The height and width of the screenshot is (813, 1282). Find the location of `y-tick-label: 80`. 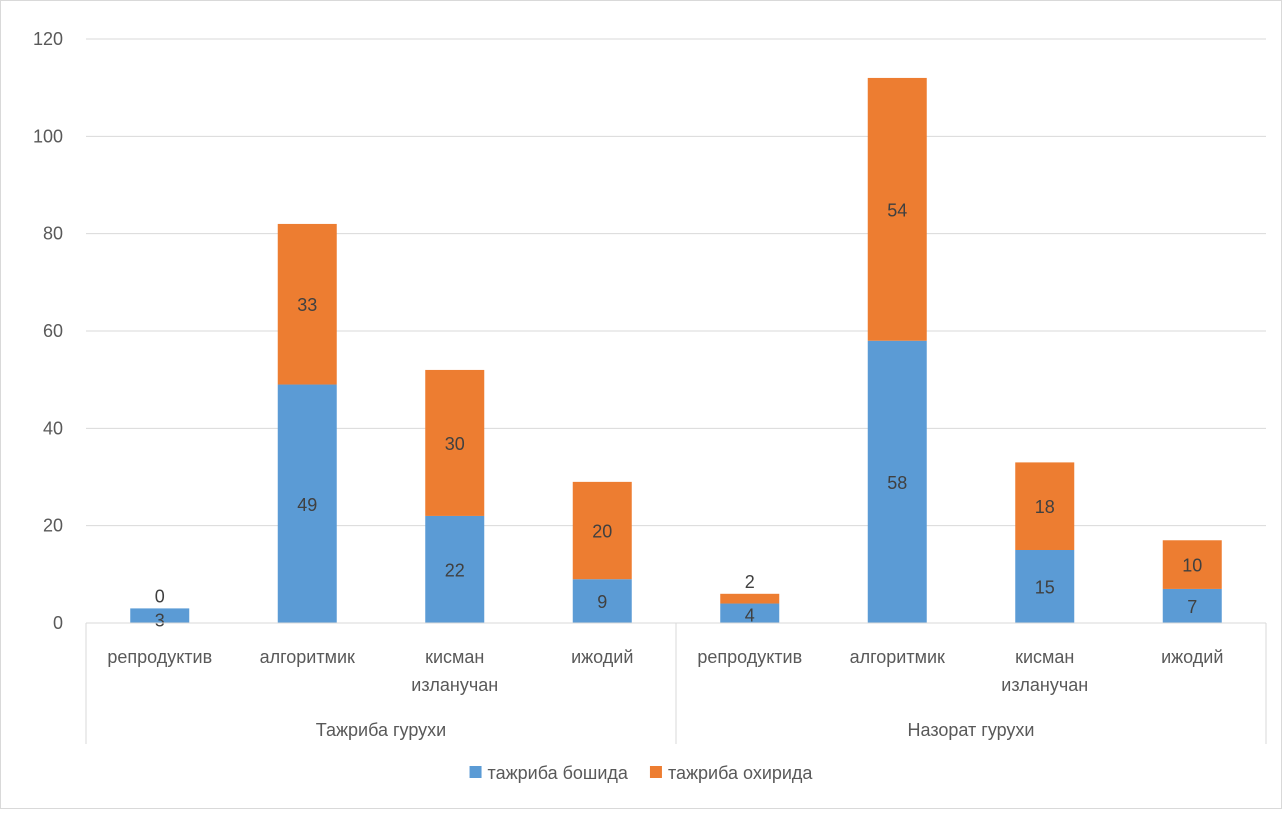

y-tick-label: 80 is located at coordinates (53, 234).